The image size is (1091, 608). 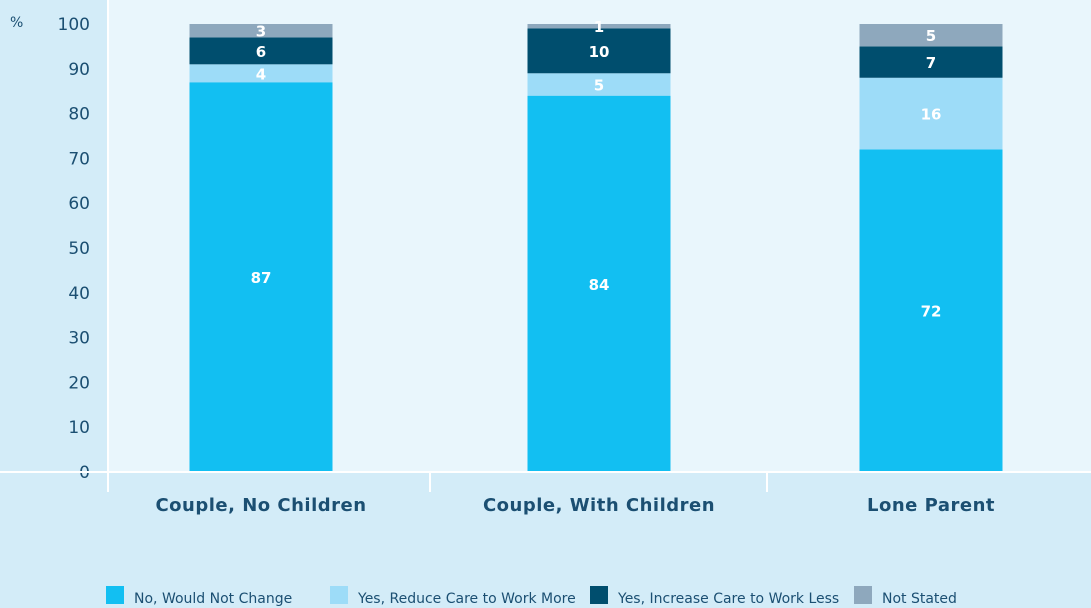 I want to click on legend-label: Not Stated, so click(x=919, y=599).